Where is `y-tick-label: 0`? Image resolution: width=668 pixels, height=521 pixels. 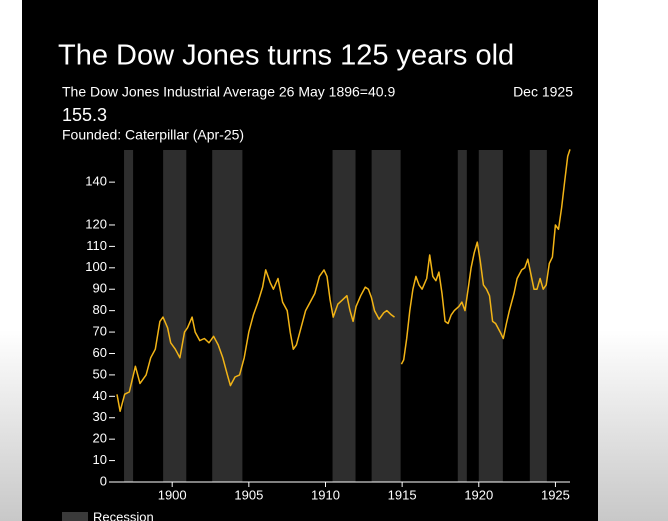 y-tick-label: 0 is located at coordinates (103, 480).